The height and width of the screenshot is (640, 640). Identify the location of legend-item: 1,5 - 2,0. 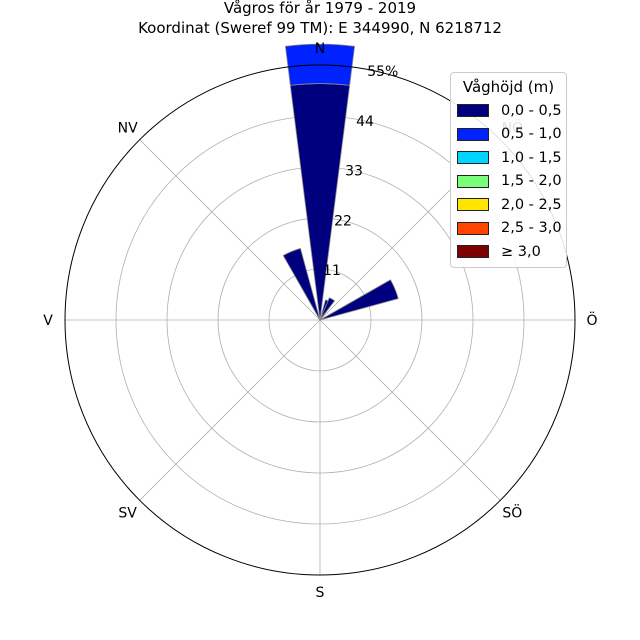
(509, 182).